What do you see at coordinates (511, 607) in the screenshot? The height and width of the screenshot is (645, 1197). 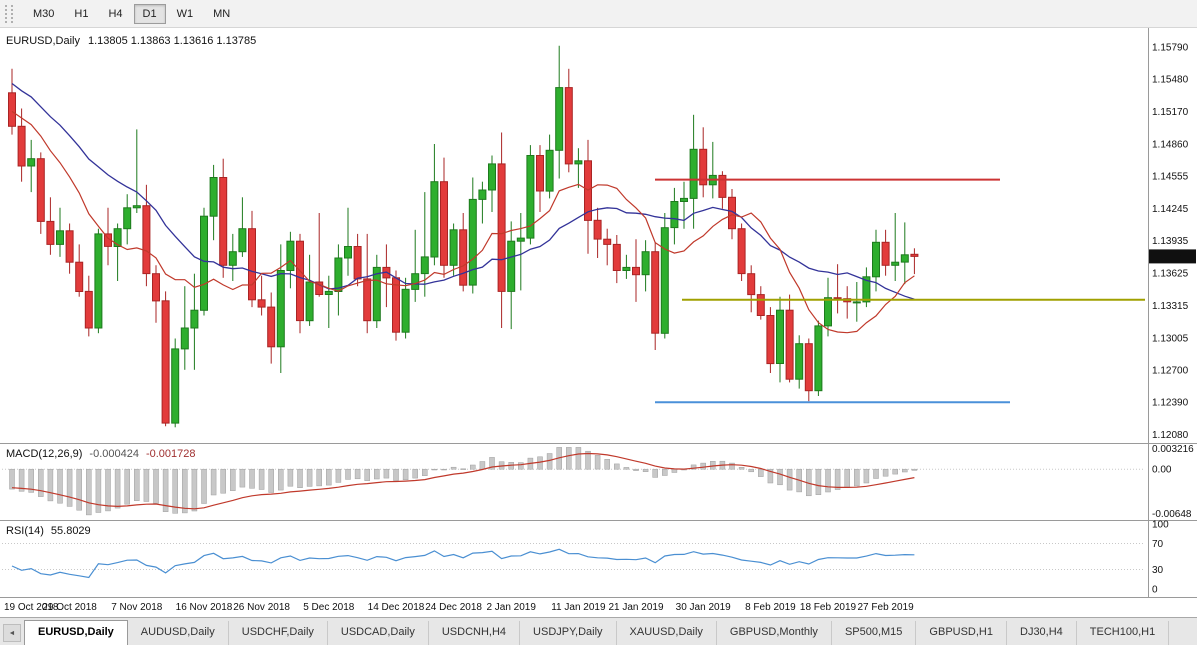 I see `date-axis-label: 2 Jan 2019` at bounding box center [511, 607].